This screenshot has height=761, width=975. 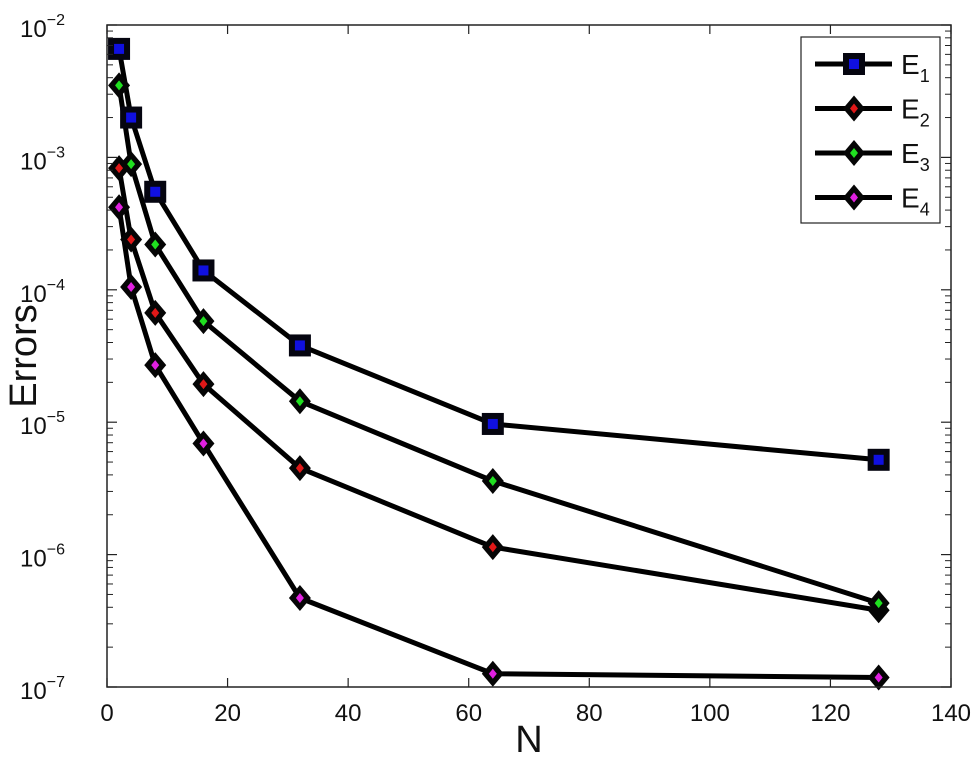 What do you see at coordinates (42, 689) in the screenshot?
I see `y-tick-label: 10⁻⁷` at bounding box center [42, 689].